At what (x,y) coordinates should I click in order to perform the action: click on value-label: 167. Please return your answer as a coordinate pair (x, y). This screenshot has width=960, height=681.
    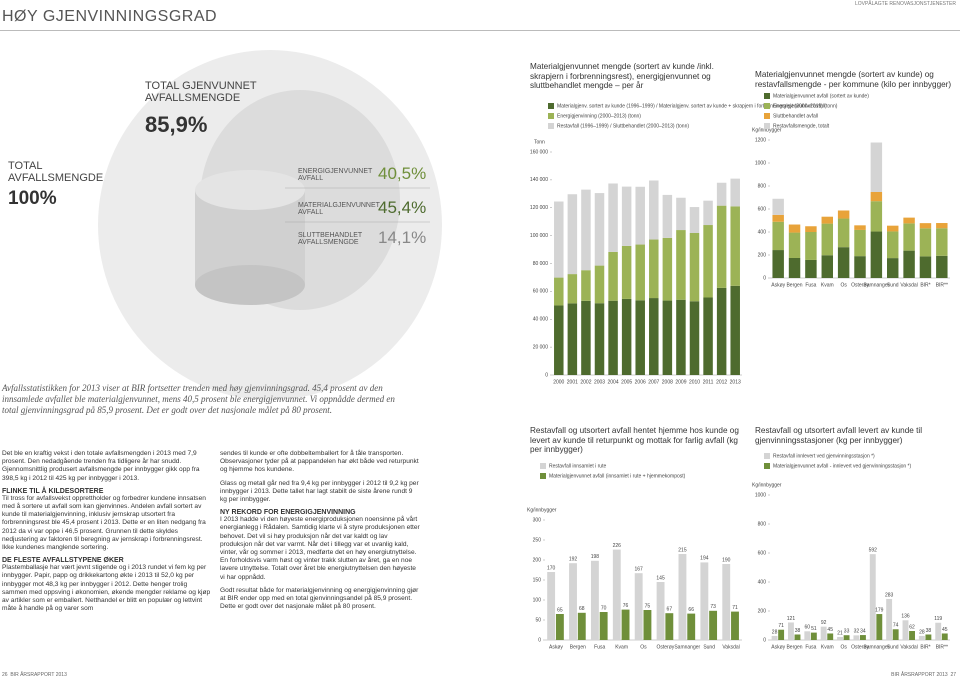
    Looking at the image, I should click on (639, 570).